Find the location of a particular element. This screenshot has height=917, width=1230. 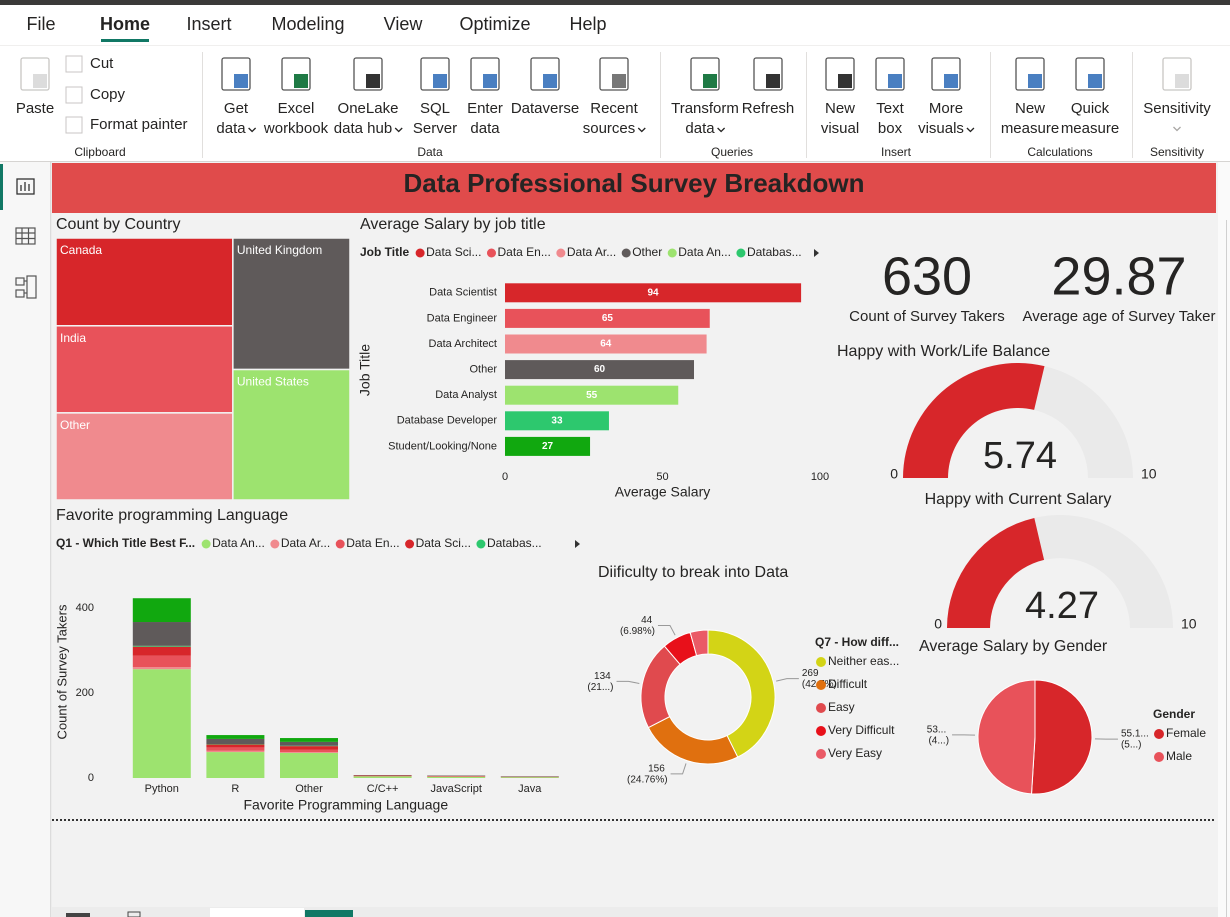

button-label: Refresh is located at coordinates (768, 108).